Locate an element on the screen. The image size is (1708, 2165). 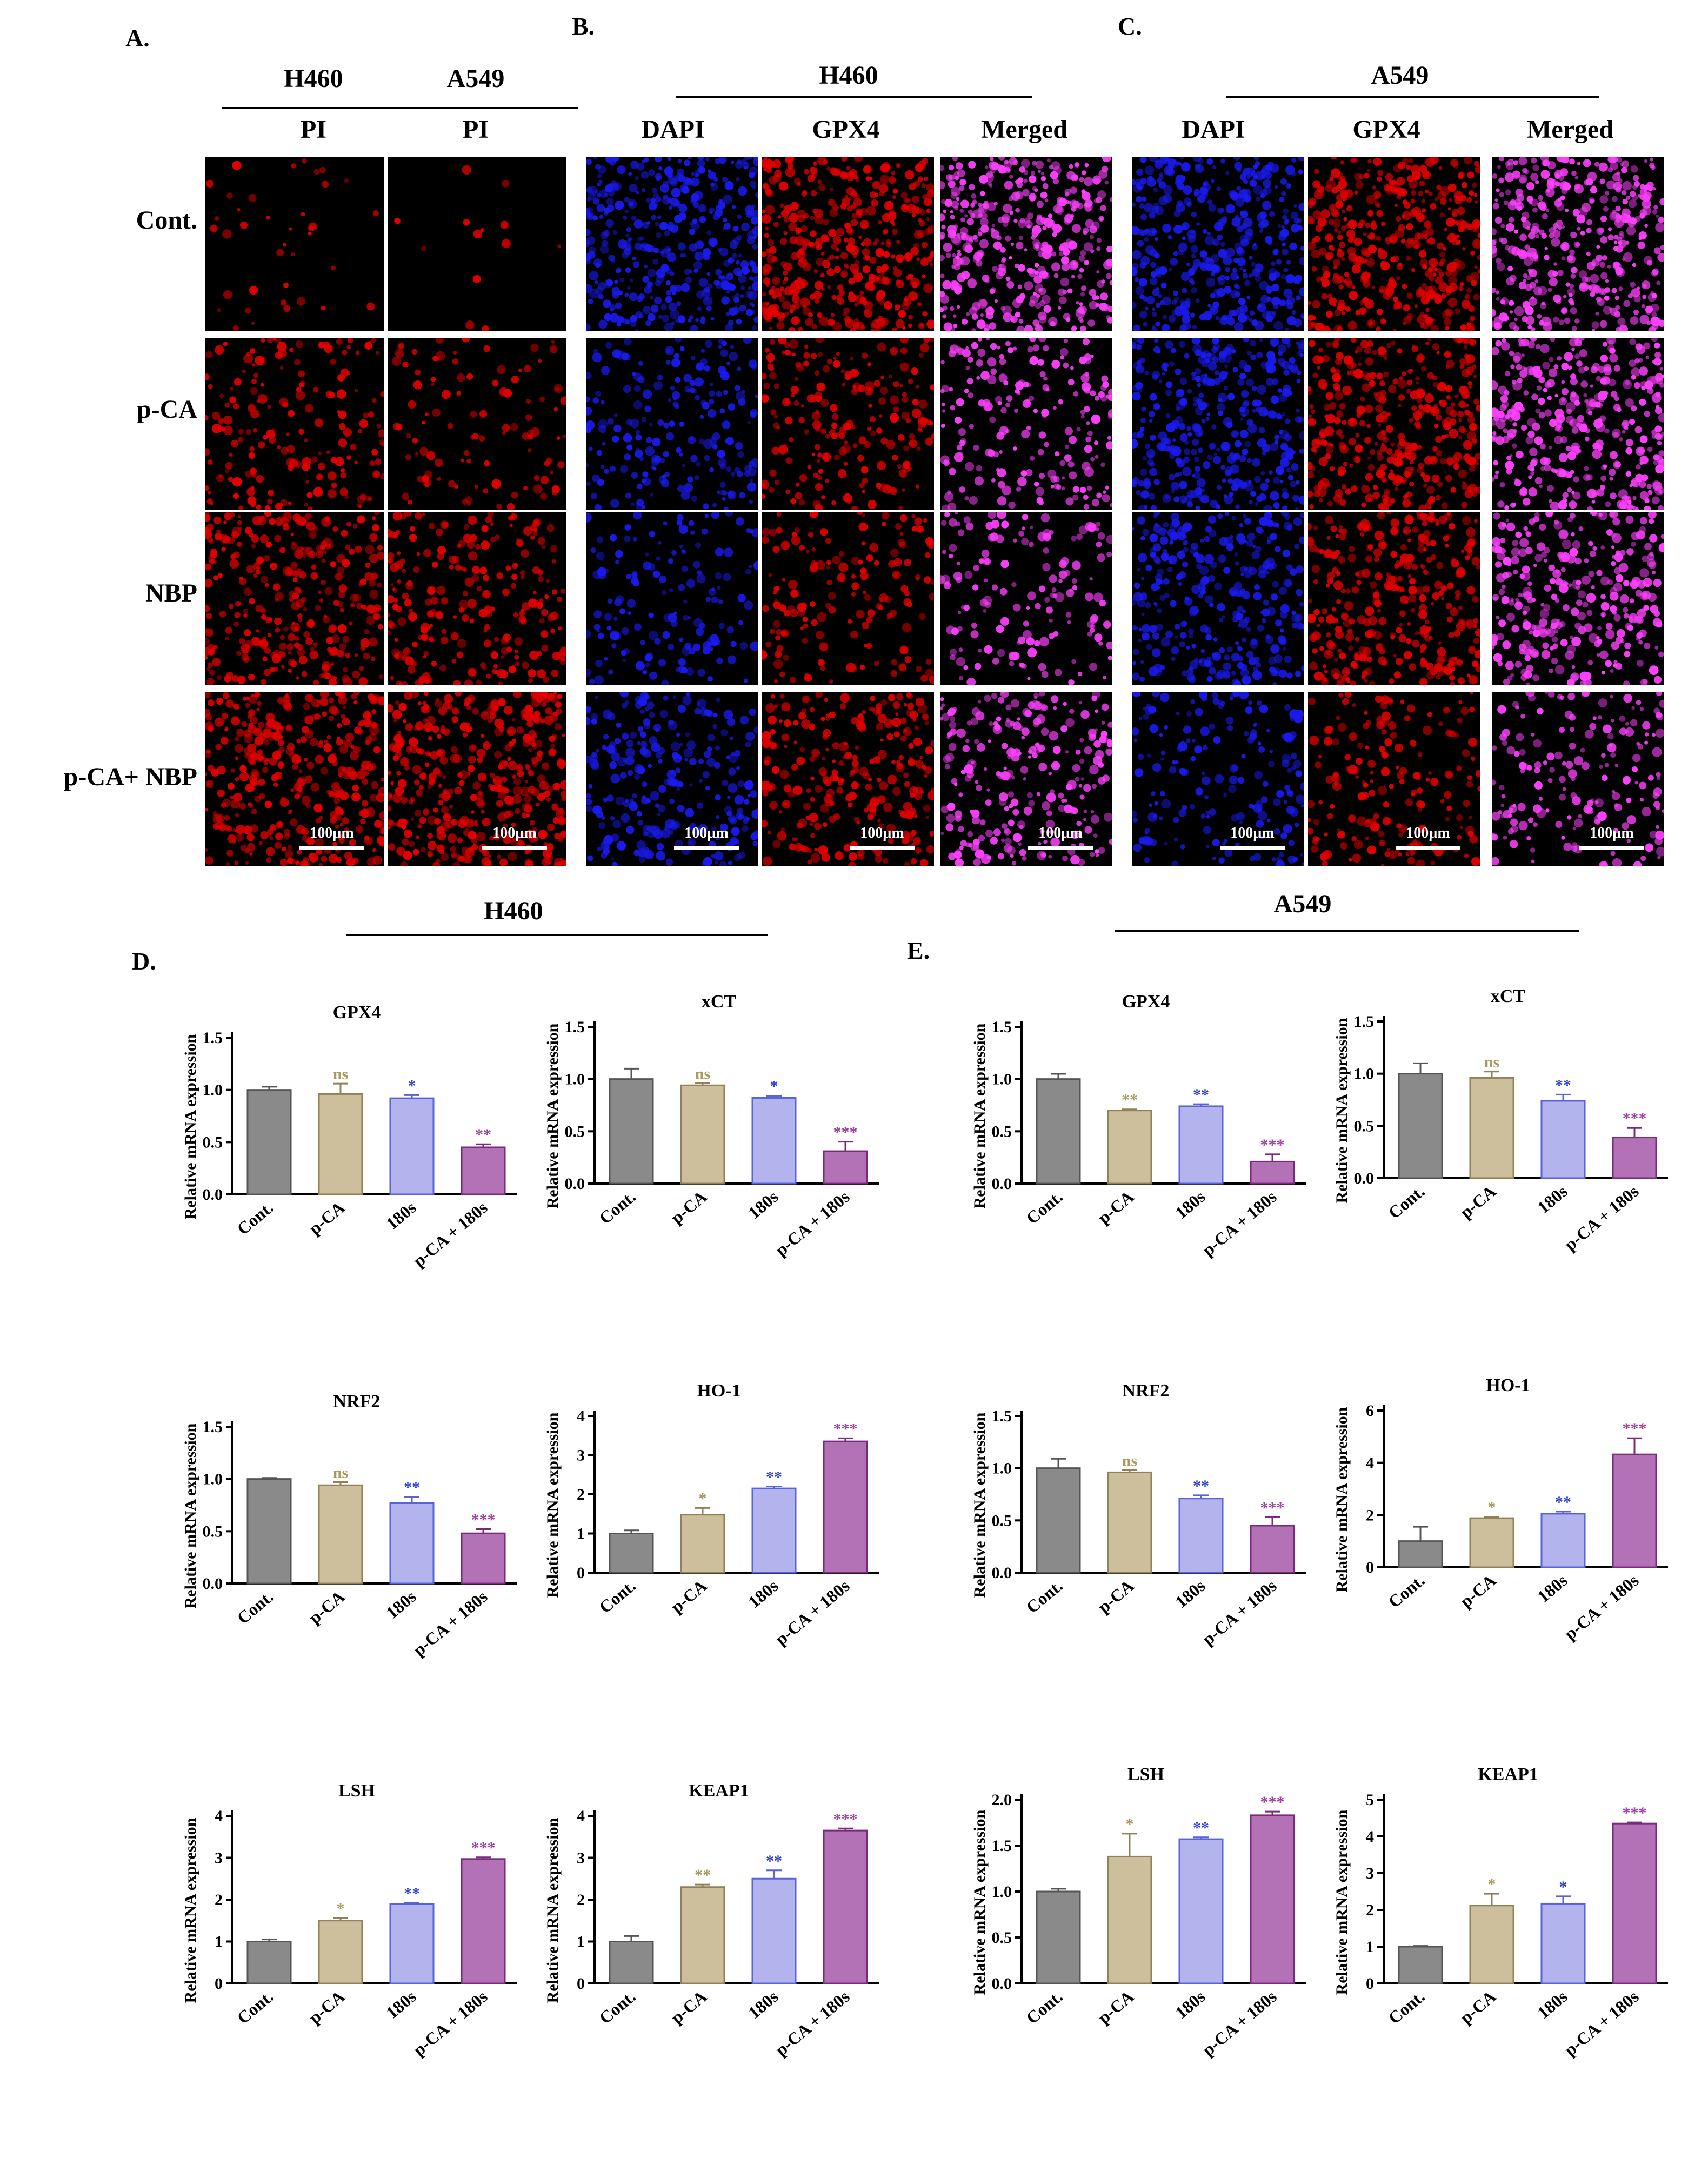
header-d-h460: H460 is located at coordinates (513, 911).